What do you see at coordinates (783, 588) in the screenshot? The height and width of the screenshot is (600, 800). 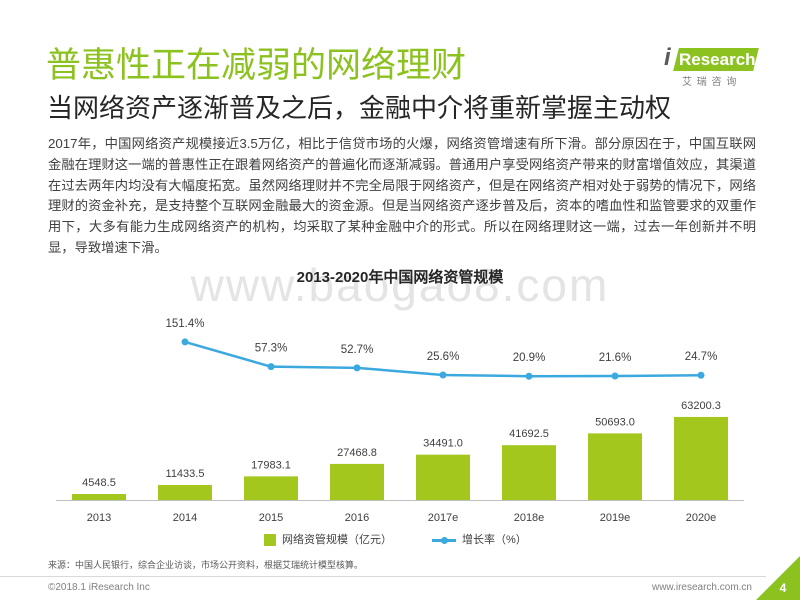 I see `page-number: 4` at bounding box center [783, 588].